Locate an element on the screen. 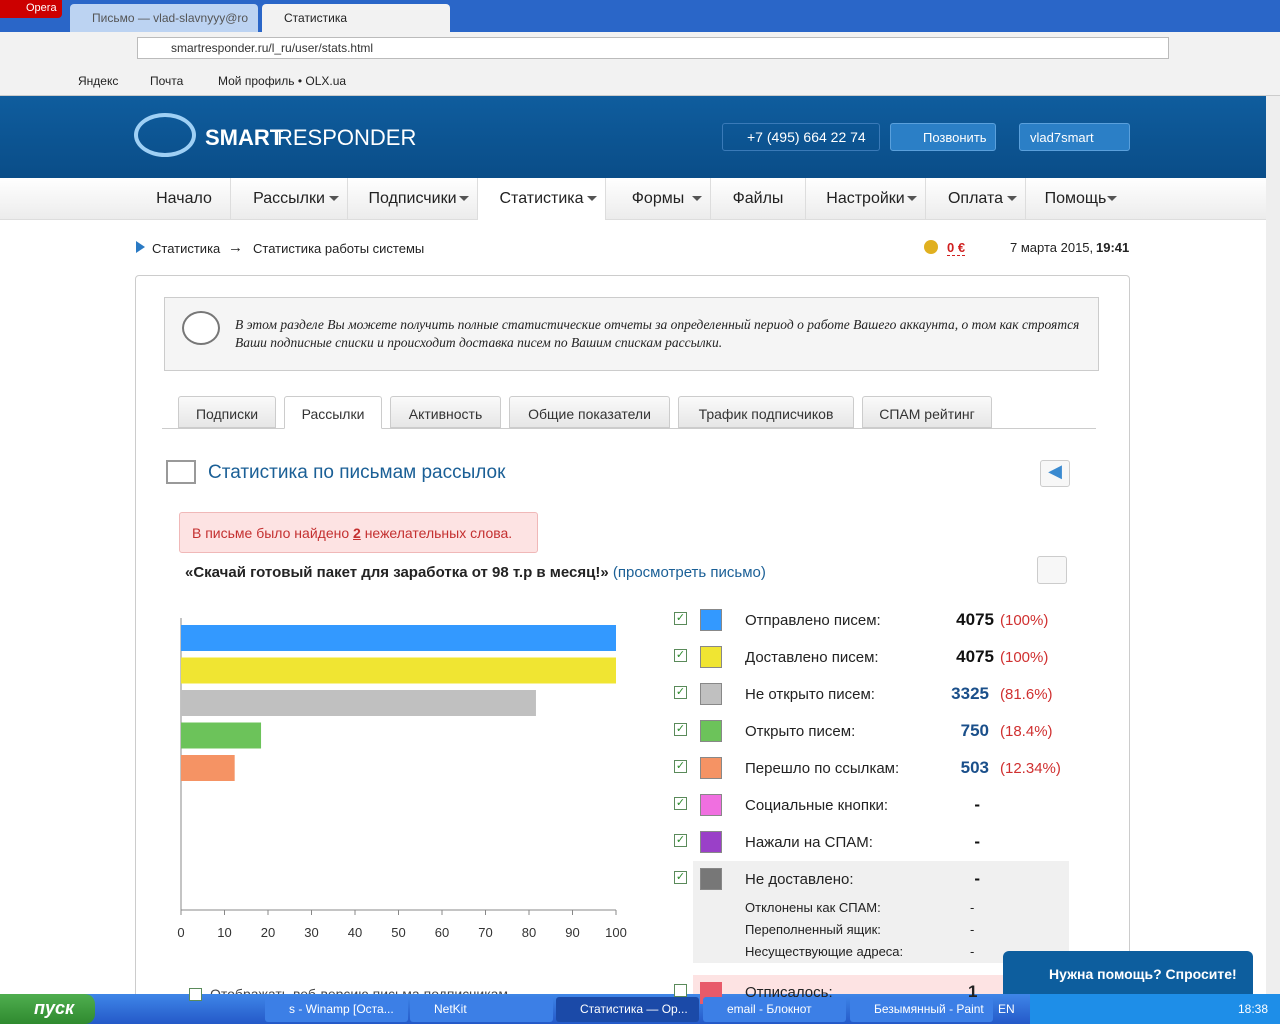  tab: Активность is located at coordinates (445, 412).